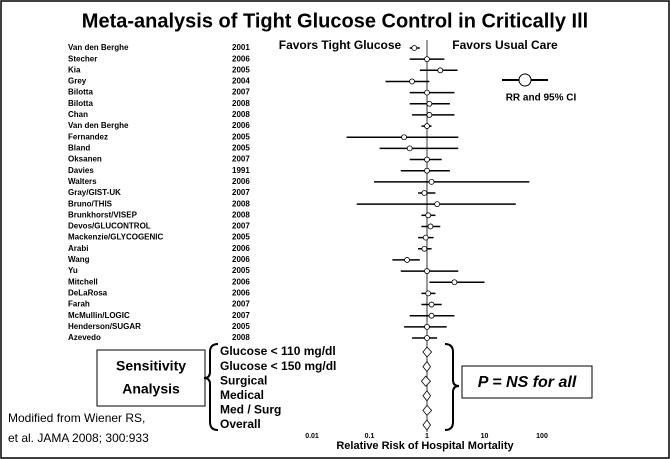 The width and height of the screenshot is (670, 459). I want to click on subgroup-name: Glucose < 110 mg/dl, so click(278, 351).